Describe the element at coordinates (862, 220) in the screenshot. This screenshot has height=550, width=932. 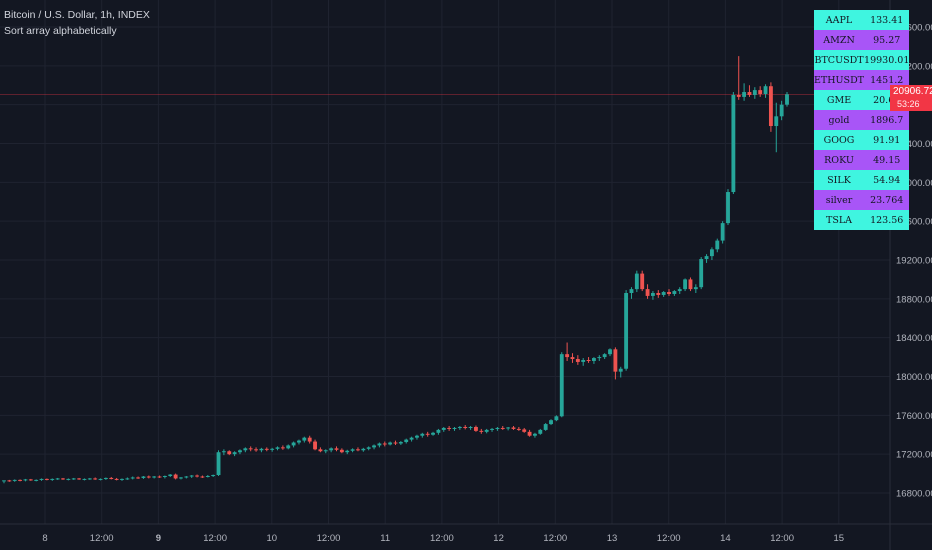
I see `watchlist-row: TSLA 123.56` at that location.